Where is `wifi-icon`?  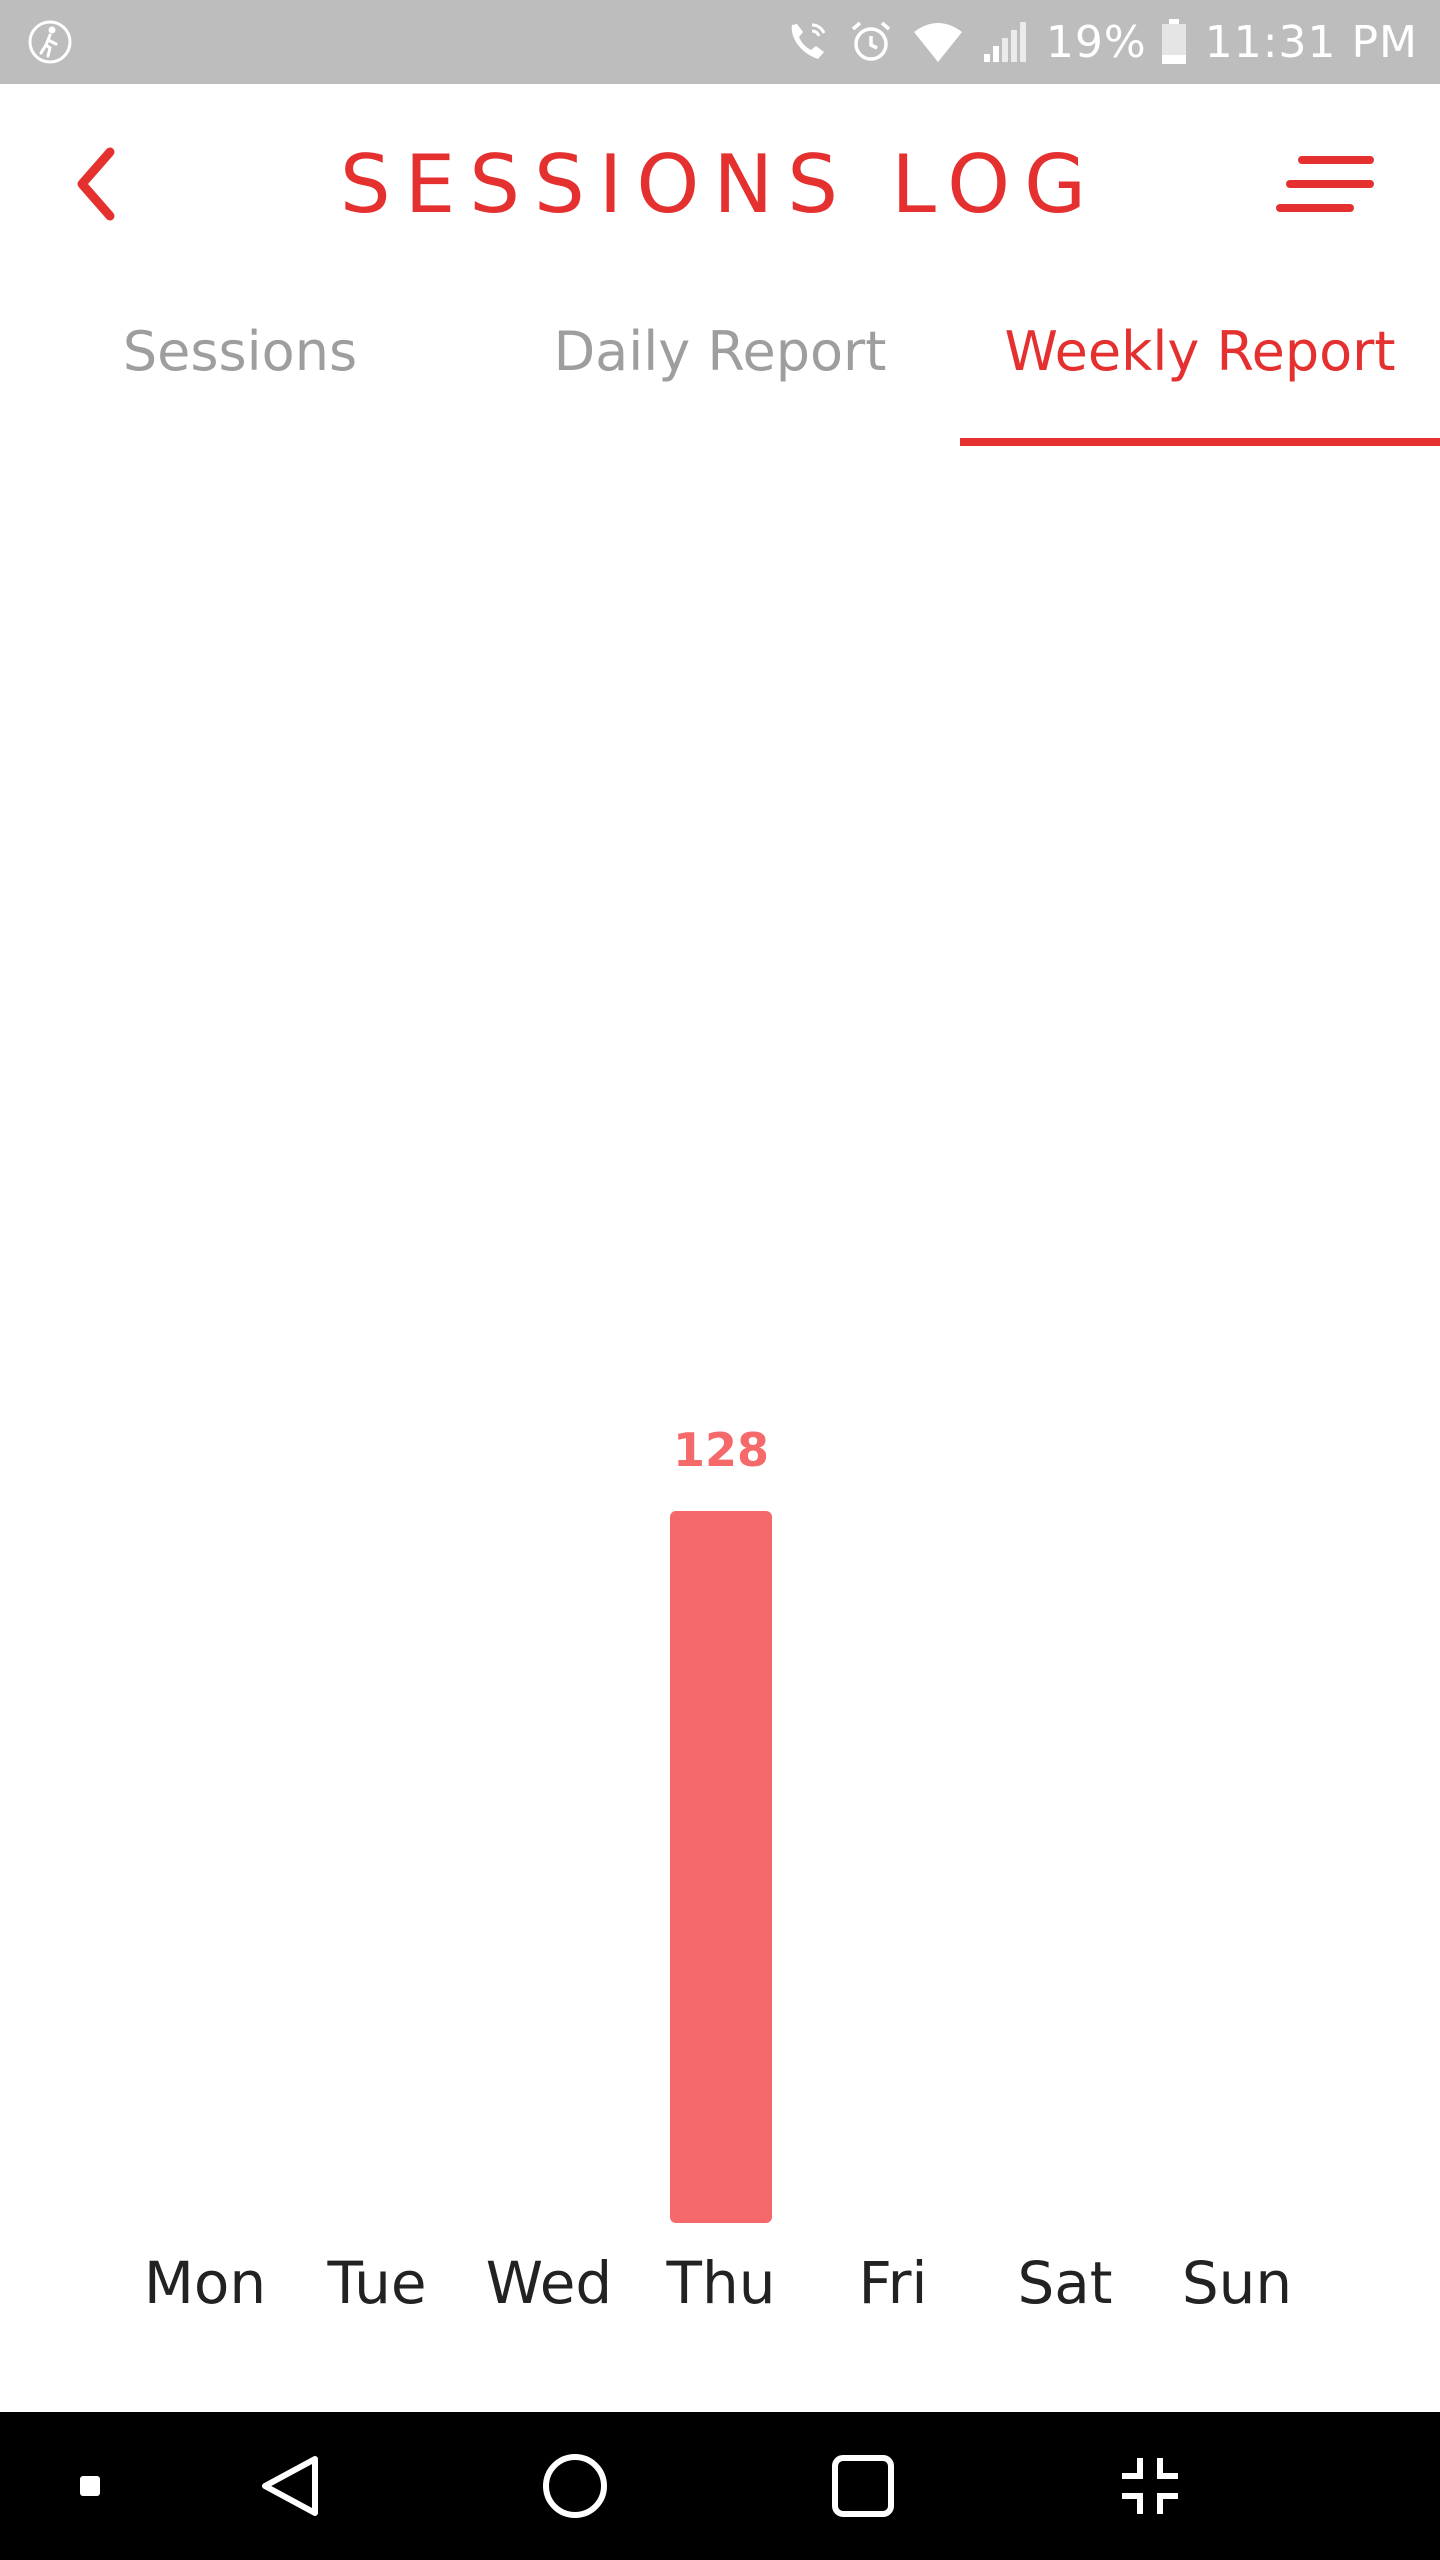
wifi-icon is located at coordinates (937, 42).